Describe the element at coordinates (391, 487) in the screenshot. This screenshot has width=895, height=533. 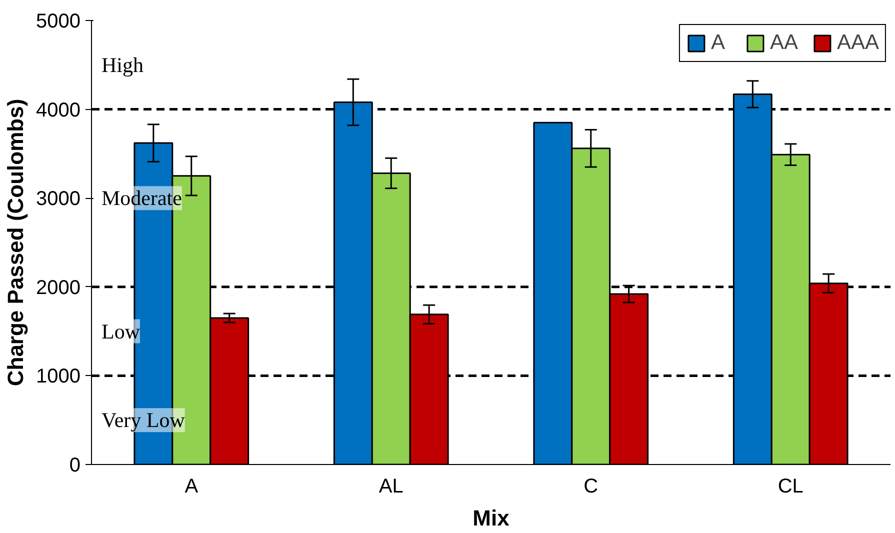
I see `x-tick-label: AL` at that location.